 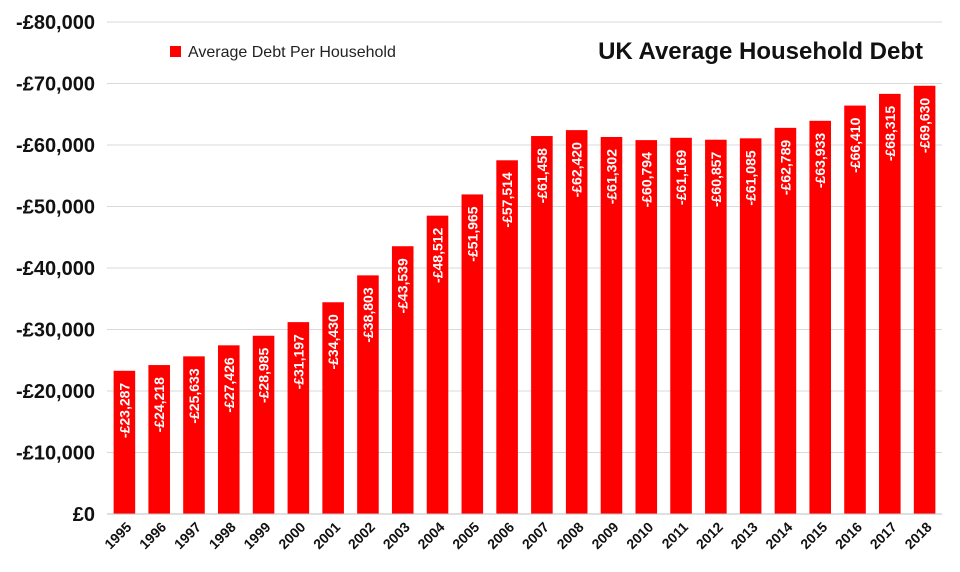 I want to click on data-label: -£57,514, so click(x=507, y=199).